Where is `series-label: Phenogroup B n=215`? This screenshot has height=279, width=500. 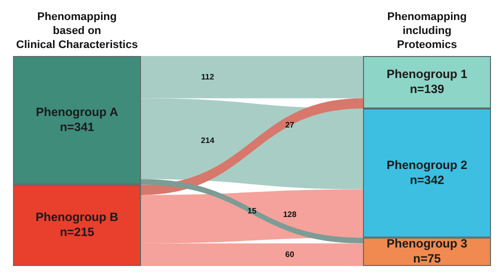
series-label: Phenogroup B n=215 is located at coordinates (77, 225).